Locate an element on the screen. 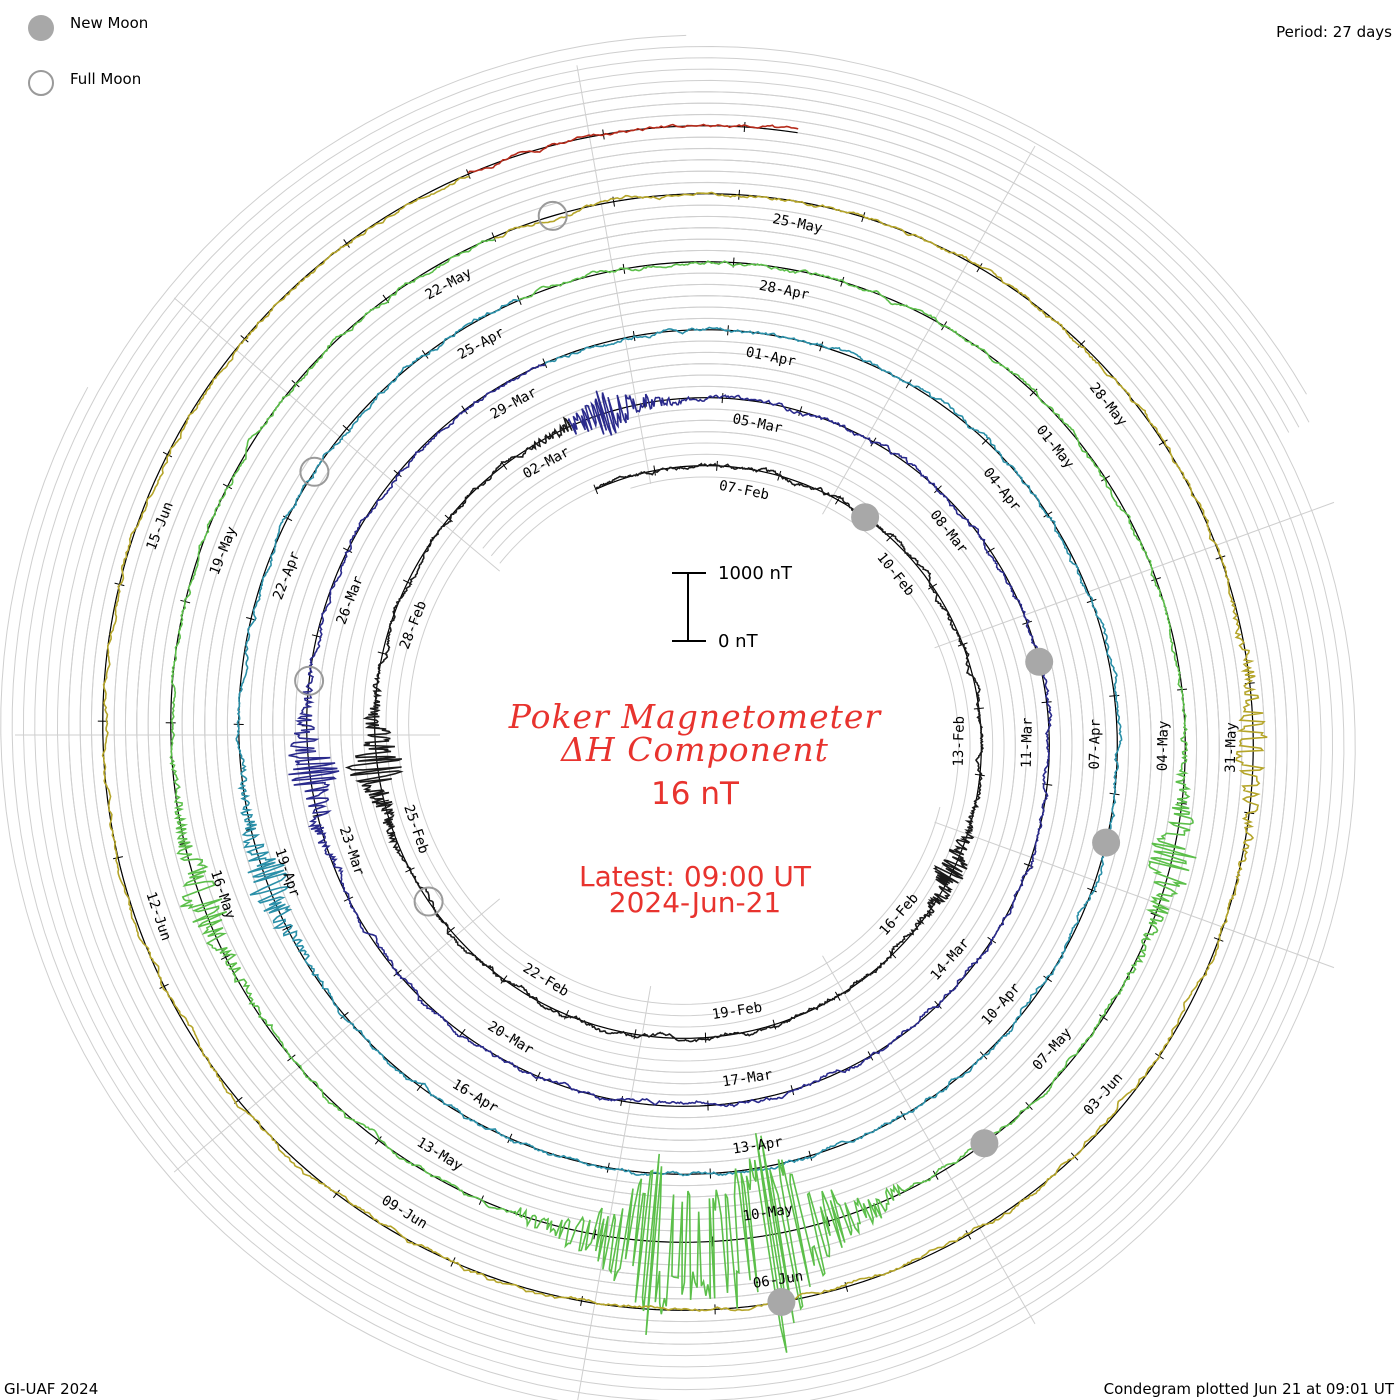  date-label: 05-Mar is located at coordinates (757, 424).